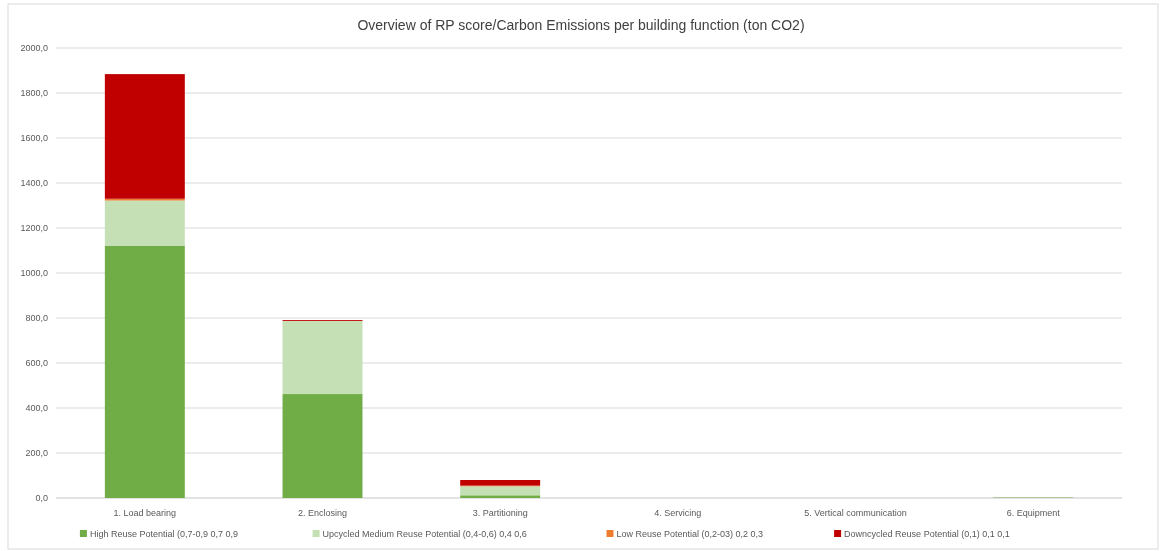 This screenshot has height=551, width=1162. Describe the element at coordinates (36, 408) in the screenshot. I see `y-tick-label: 400,0` at that location.